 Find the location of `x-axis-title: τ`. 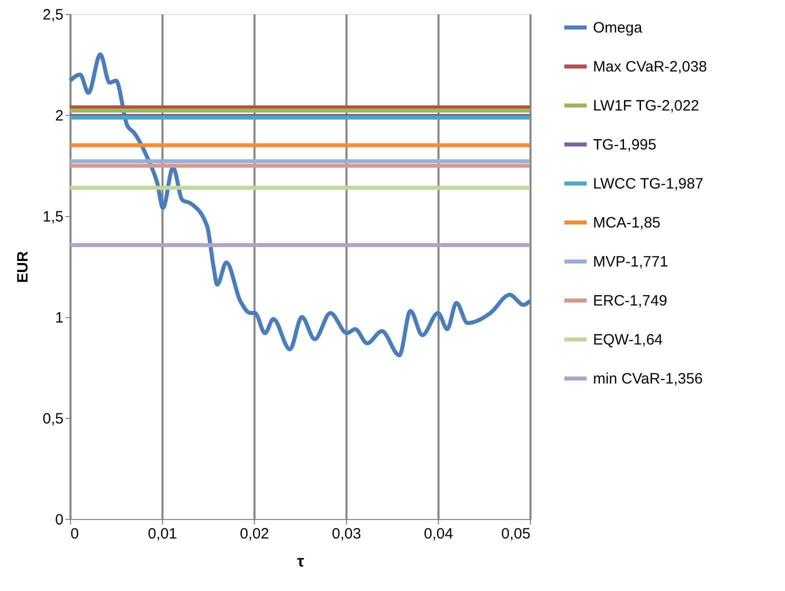

x-axis-title: τ is located at coordinates (300, 562).